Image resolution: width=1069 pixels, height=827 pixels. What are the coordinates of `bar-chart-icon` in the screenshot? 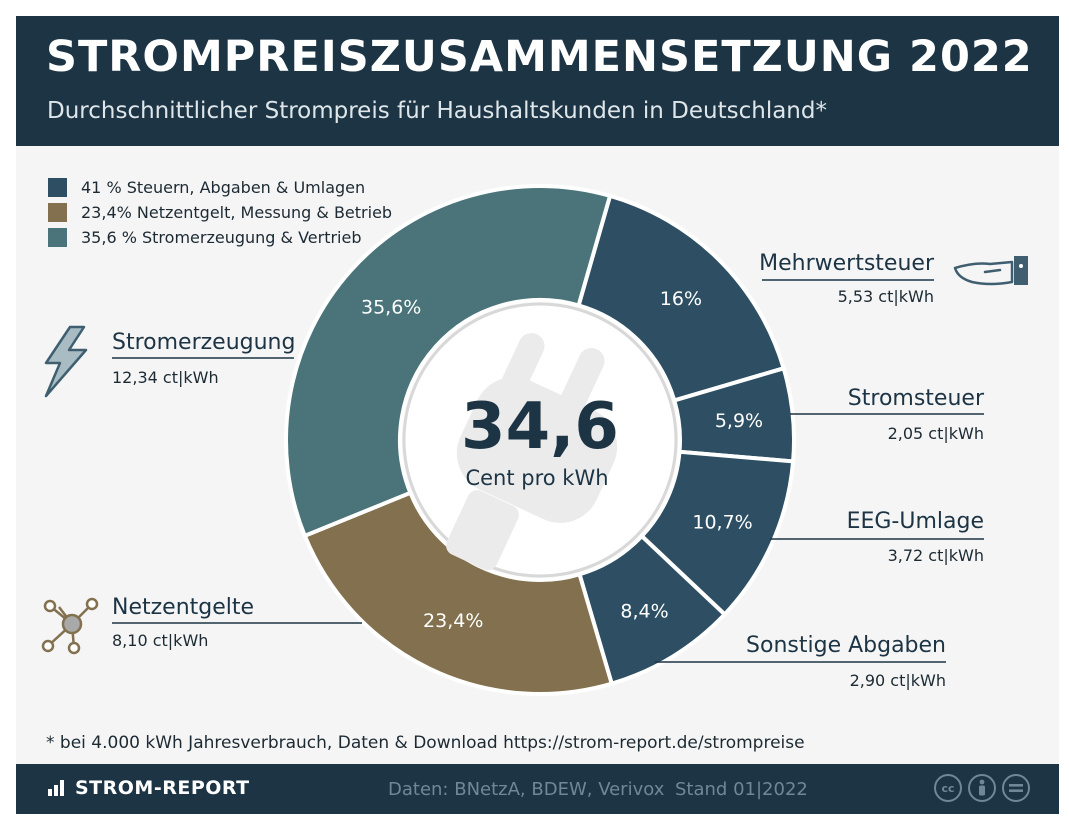 It's located at (57, 788).